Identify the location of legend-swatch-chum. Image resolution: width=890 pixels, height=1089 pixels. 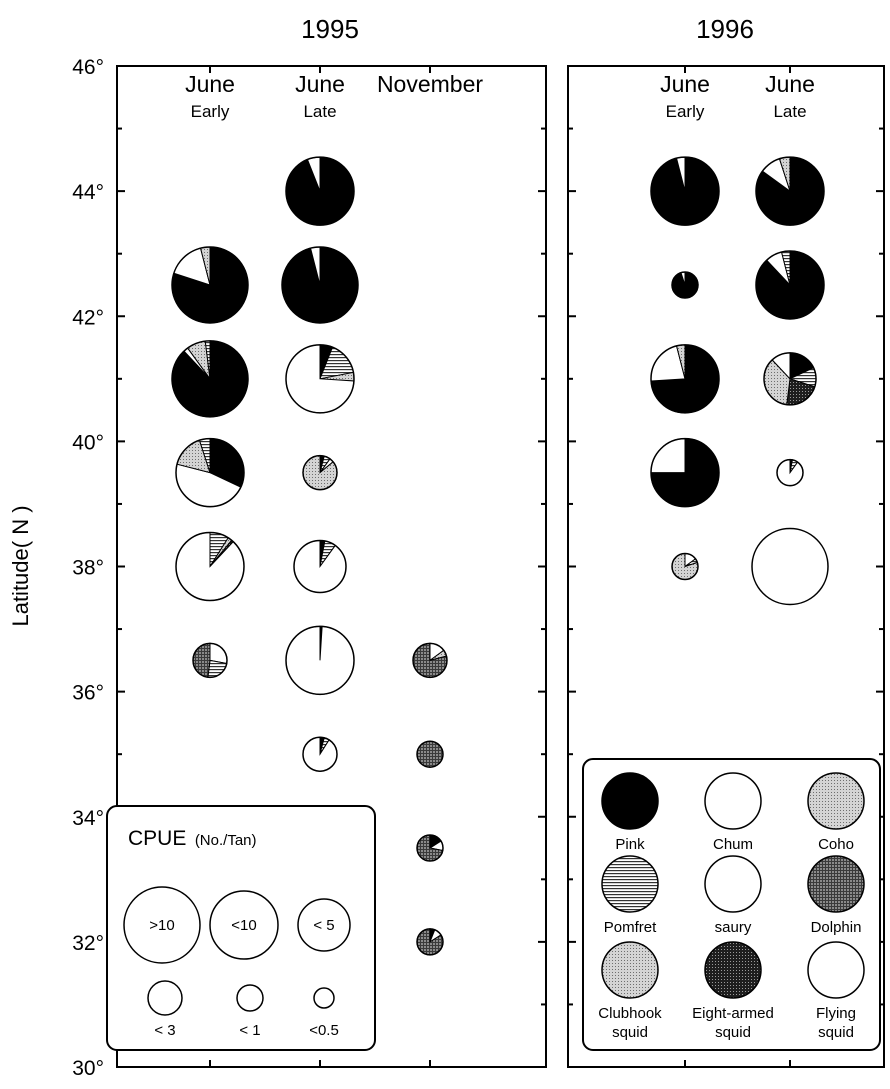
(733, 801).